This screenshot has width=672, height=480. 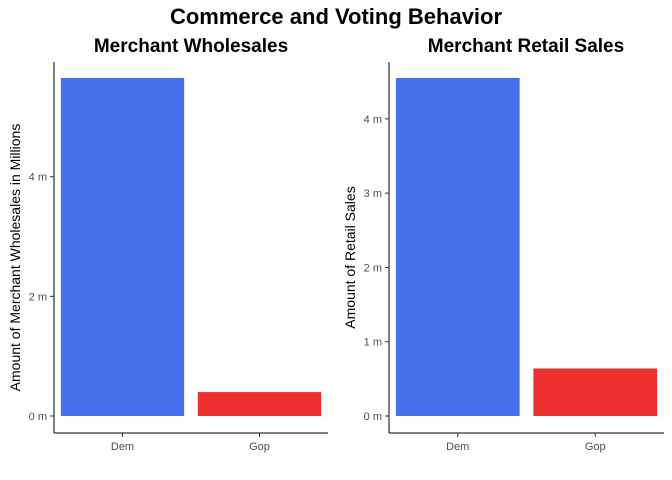 What do you see at coordinates (336, 16) in the screenshot?
I see `figure-title: Commerce and Voting Behavior` at bounding box center [336, 16].